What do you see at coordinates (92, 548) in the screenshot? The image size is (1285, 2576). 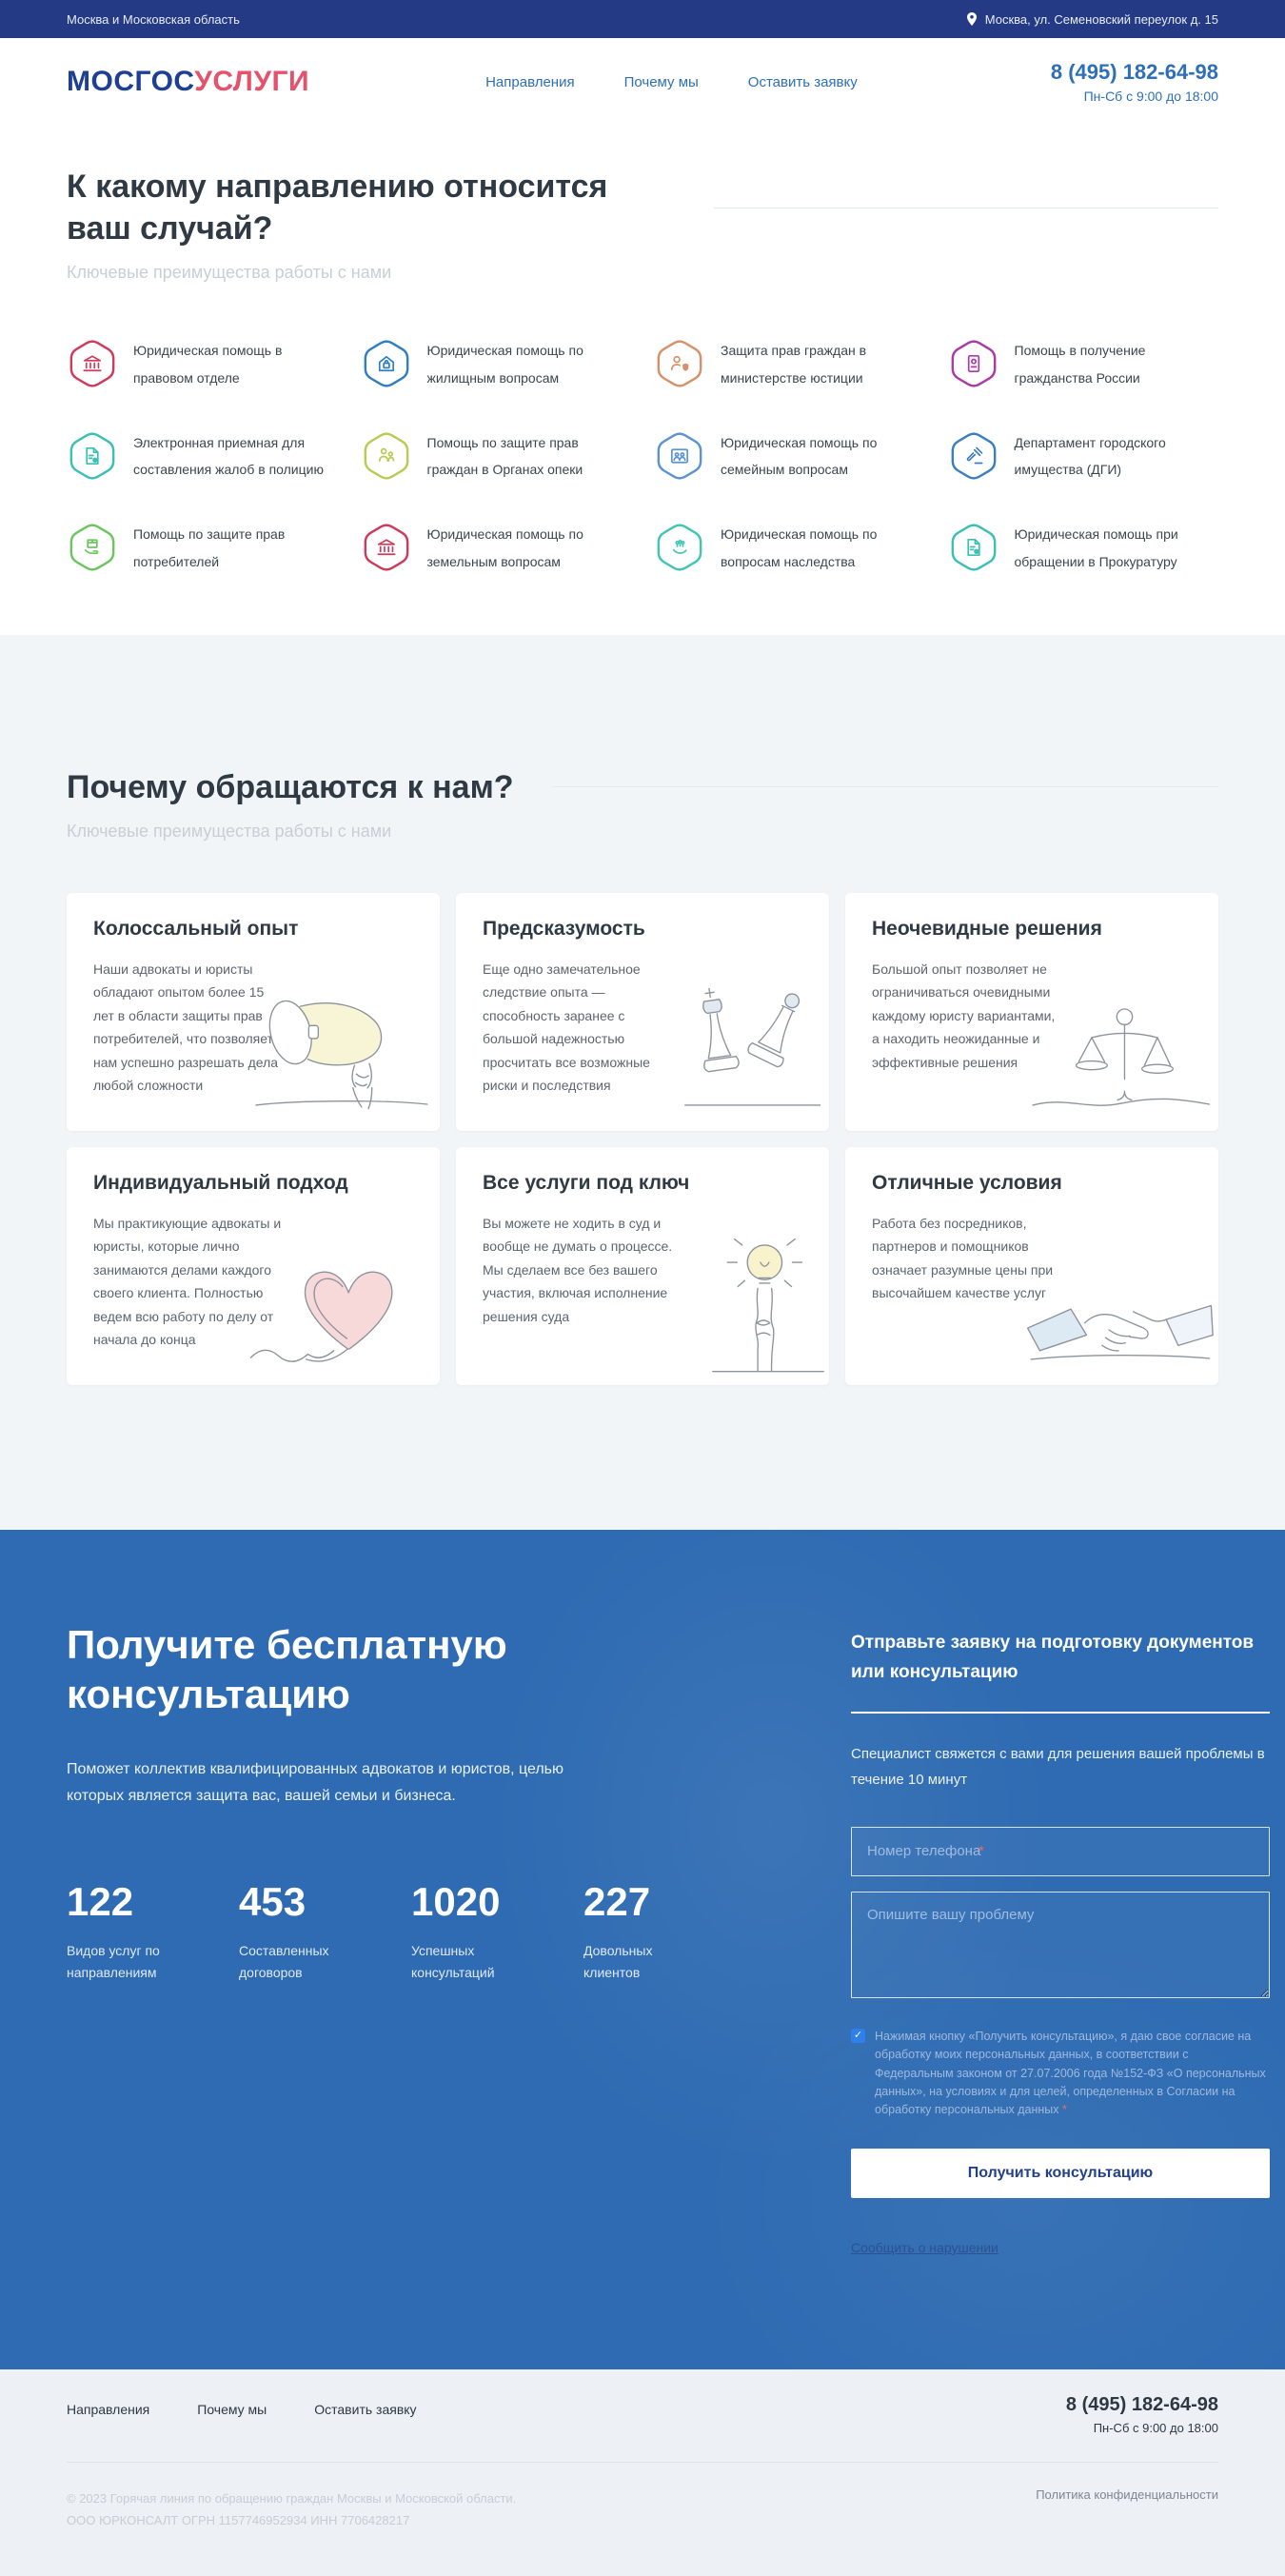 I see `box-hand-icon` at bounding box center [92, 548].